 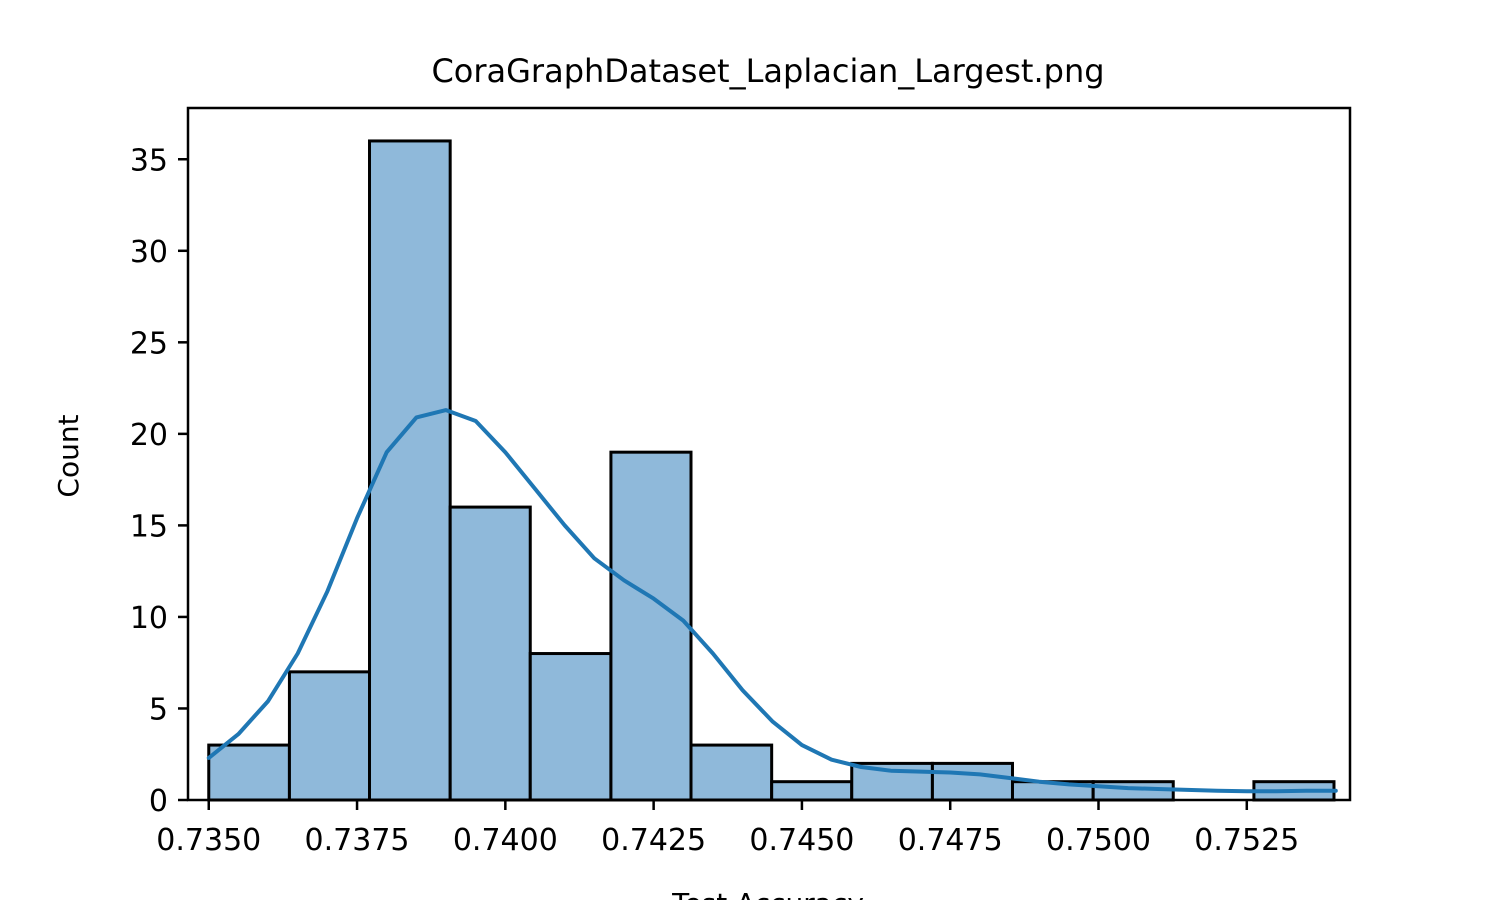 I want to click on y-tick-label: 5, so click(x=158, y=709).